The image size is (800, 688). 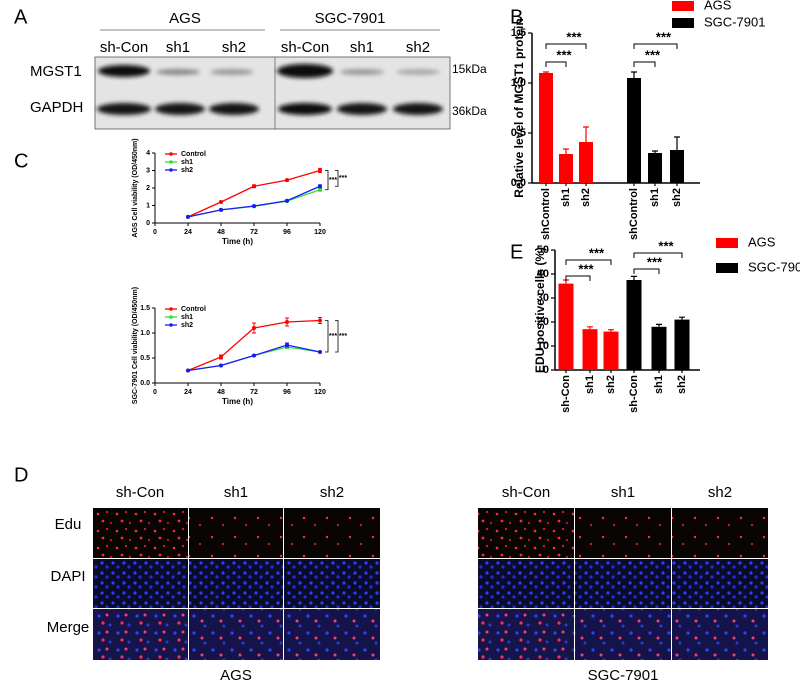 I want to click on row-label: DAPI, so click(x=67, y=576).